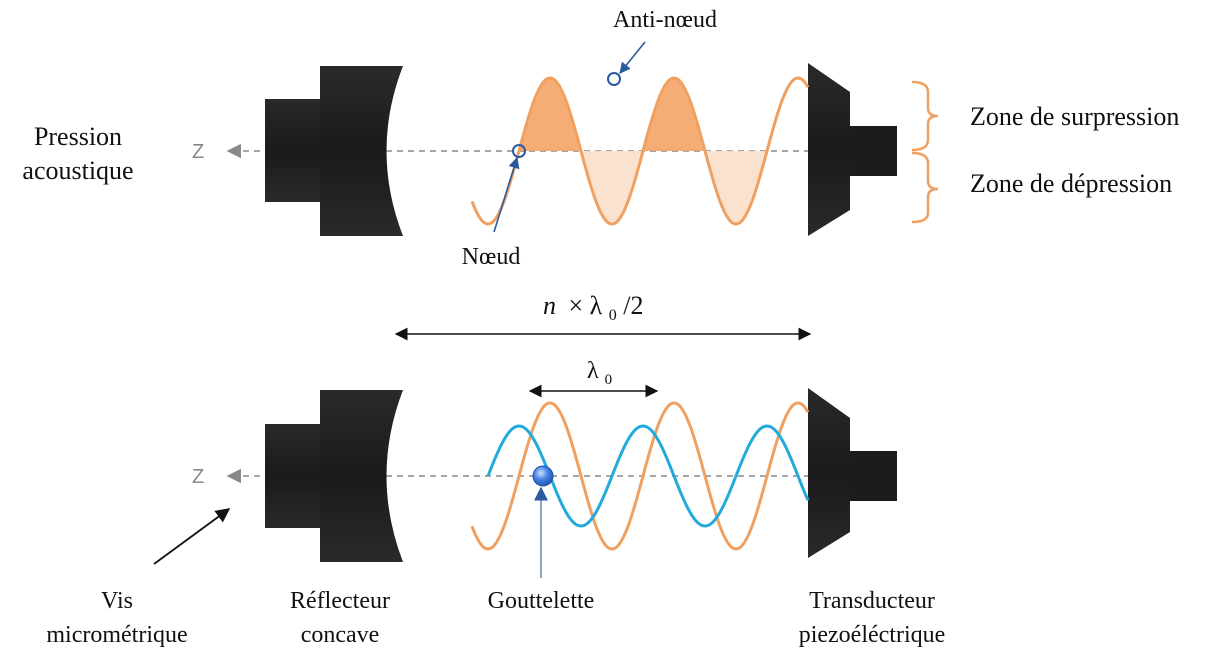 The image size is (1231, 660). What do you see at coordinates (116, 635) in the screenshot?
I see `vis-label-line2: micrométrique` at bounding box center [116, 635].